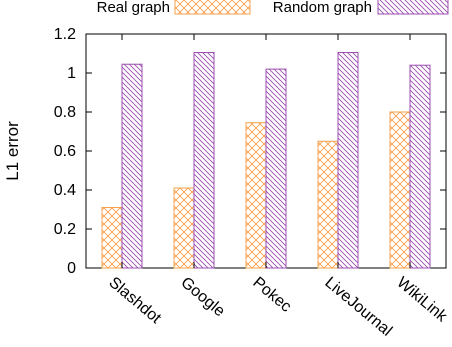 Image resolution: width=452 pixels, height=347 pixels. Describe the element at coordinates (65, 112) in the screenshot. I see `y-tick-label: 0.8` at that location.